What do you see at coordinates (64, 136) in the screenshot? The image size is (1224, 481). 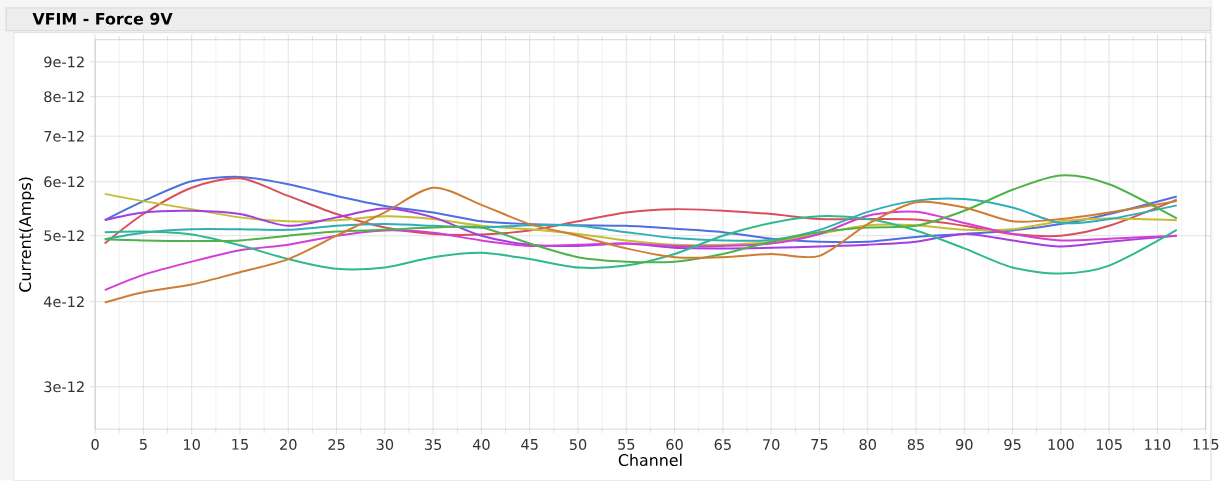 I see `y-tick-label: 7e-12` at bounding box center [64, 136].